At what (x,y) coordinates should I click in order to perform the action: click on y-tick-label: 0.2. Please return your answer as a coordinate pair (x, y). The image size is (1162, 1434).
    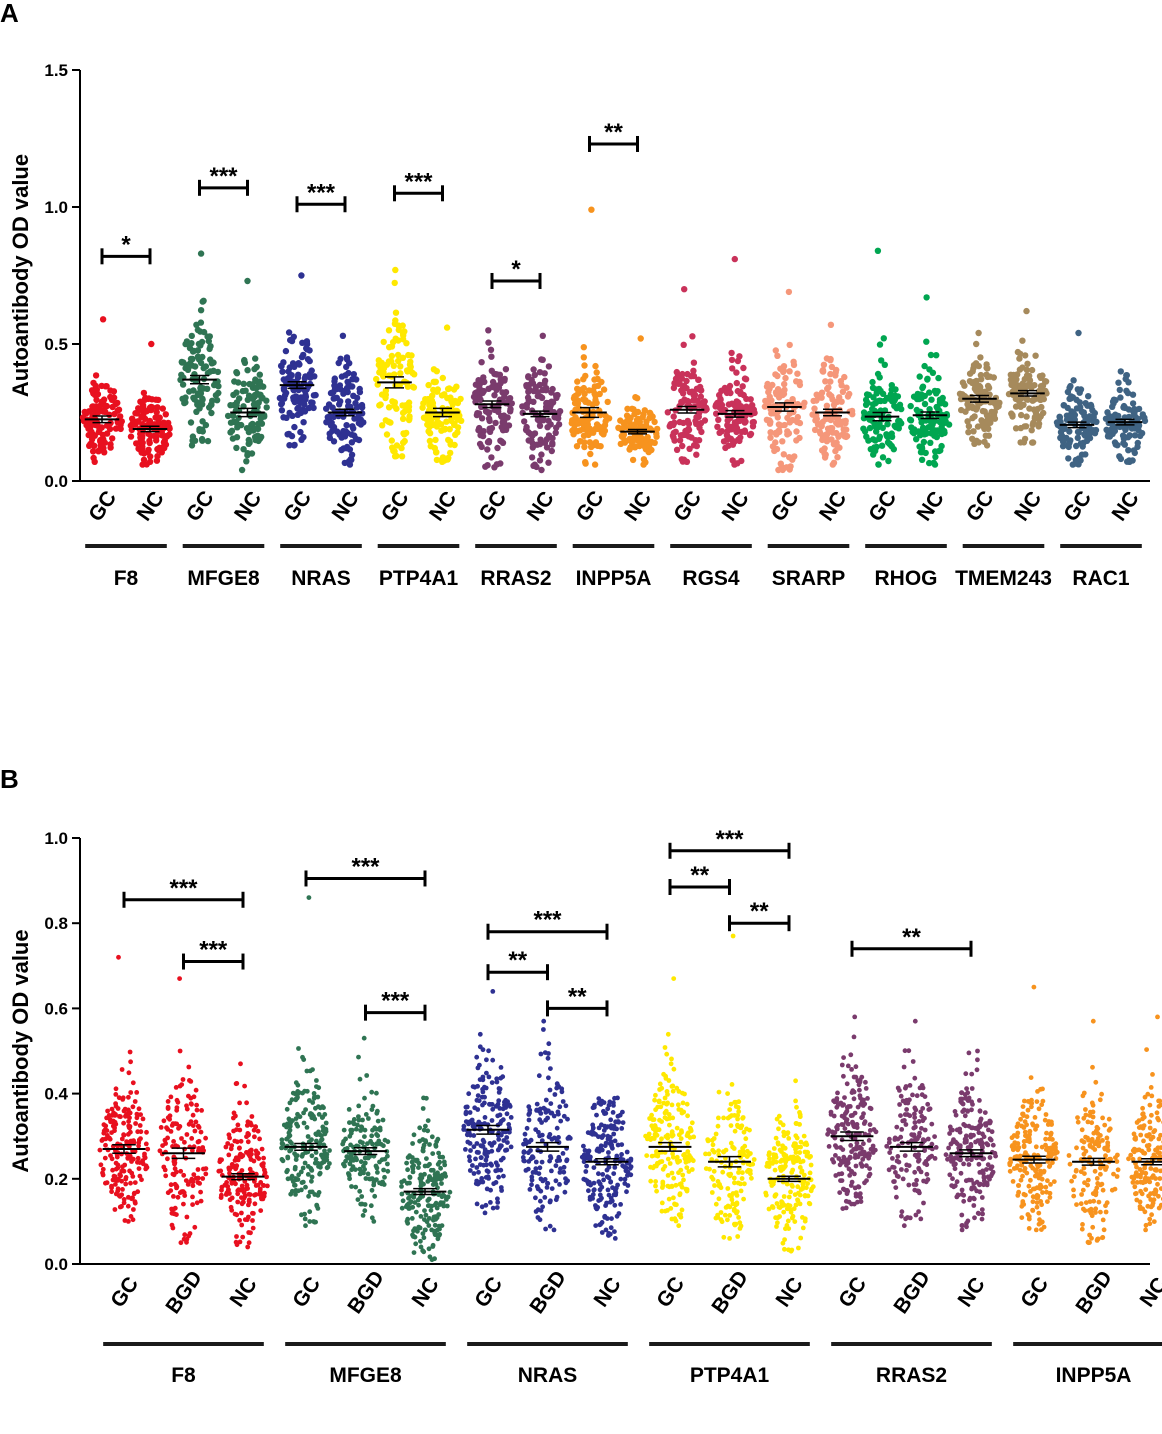
    Looking at the image, I should click on (56, 1179).